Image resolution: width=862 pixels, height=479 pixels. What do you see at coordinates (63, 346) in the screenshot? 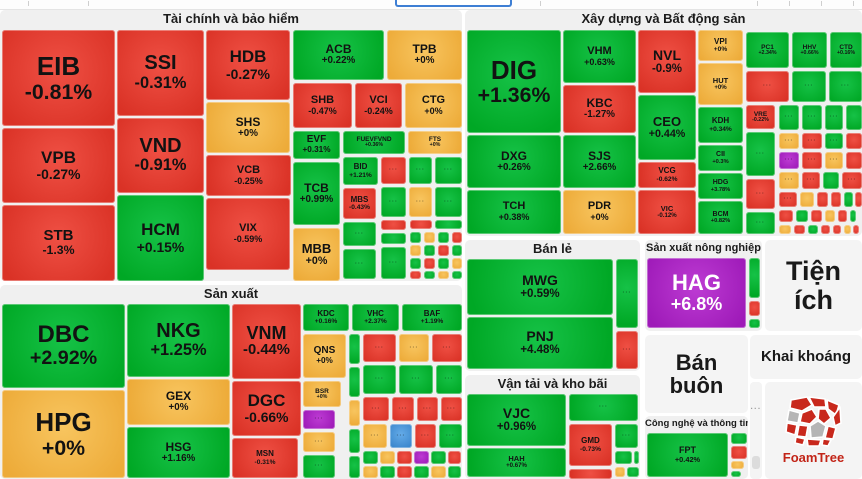
I see `tile-DBC: DBC +2.92%` at bounding box center [63, 346].